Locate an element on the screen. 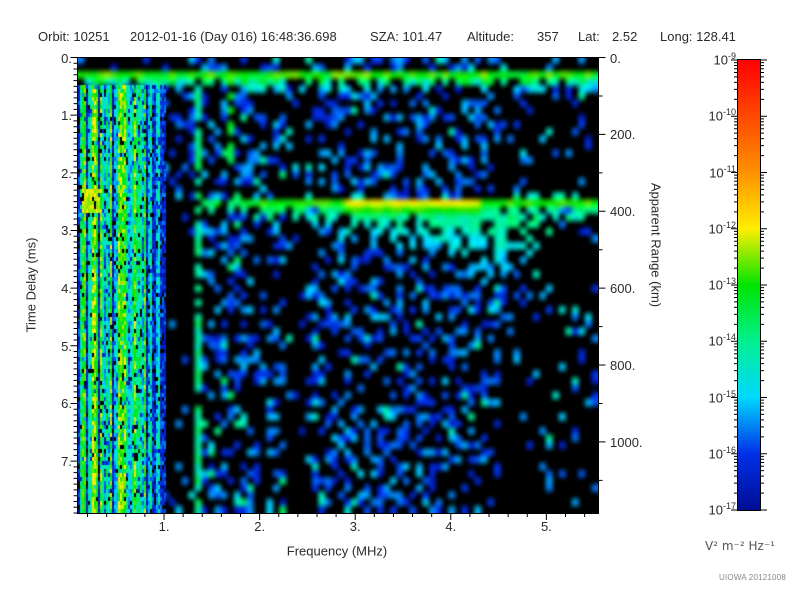 Image resolution: width=800 pixels, height=600 pixels. colorbar-tick-label: 10-9 is located at coordinates (724, 59).